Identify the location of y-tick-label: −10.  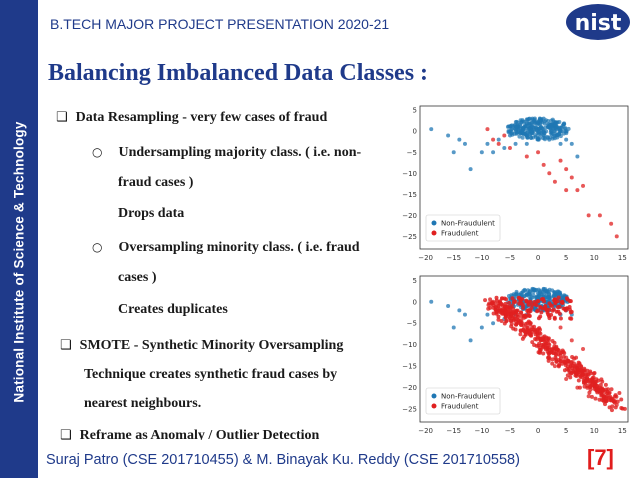
(409, 345).